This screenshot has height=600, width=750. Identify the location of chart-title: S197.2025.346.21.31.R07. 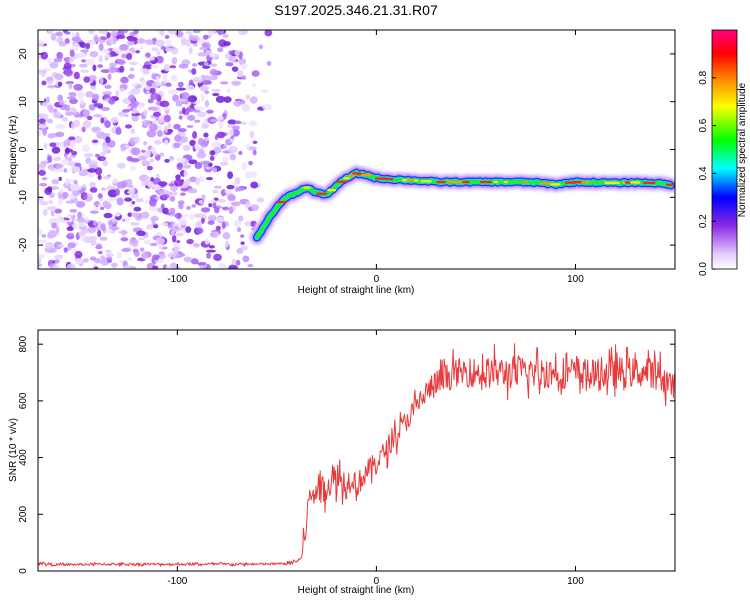
(356, 10).